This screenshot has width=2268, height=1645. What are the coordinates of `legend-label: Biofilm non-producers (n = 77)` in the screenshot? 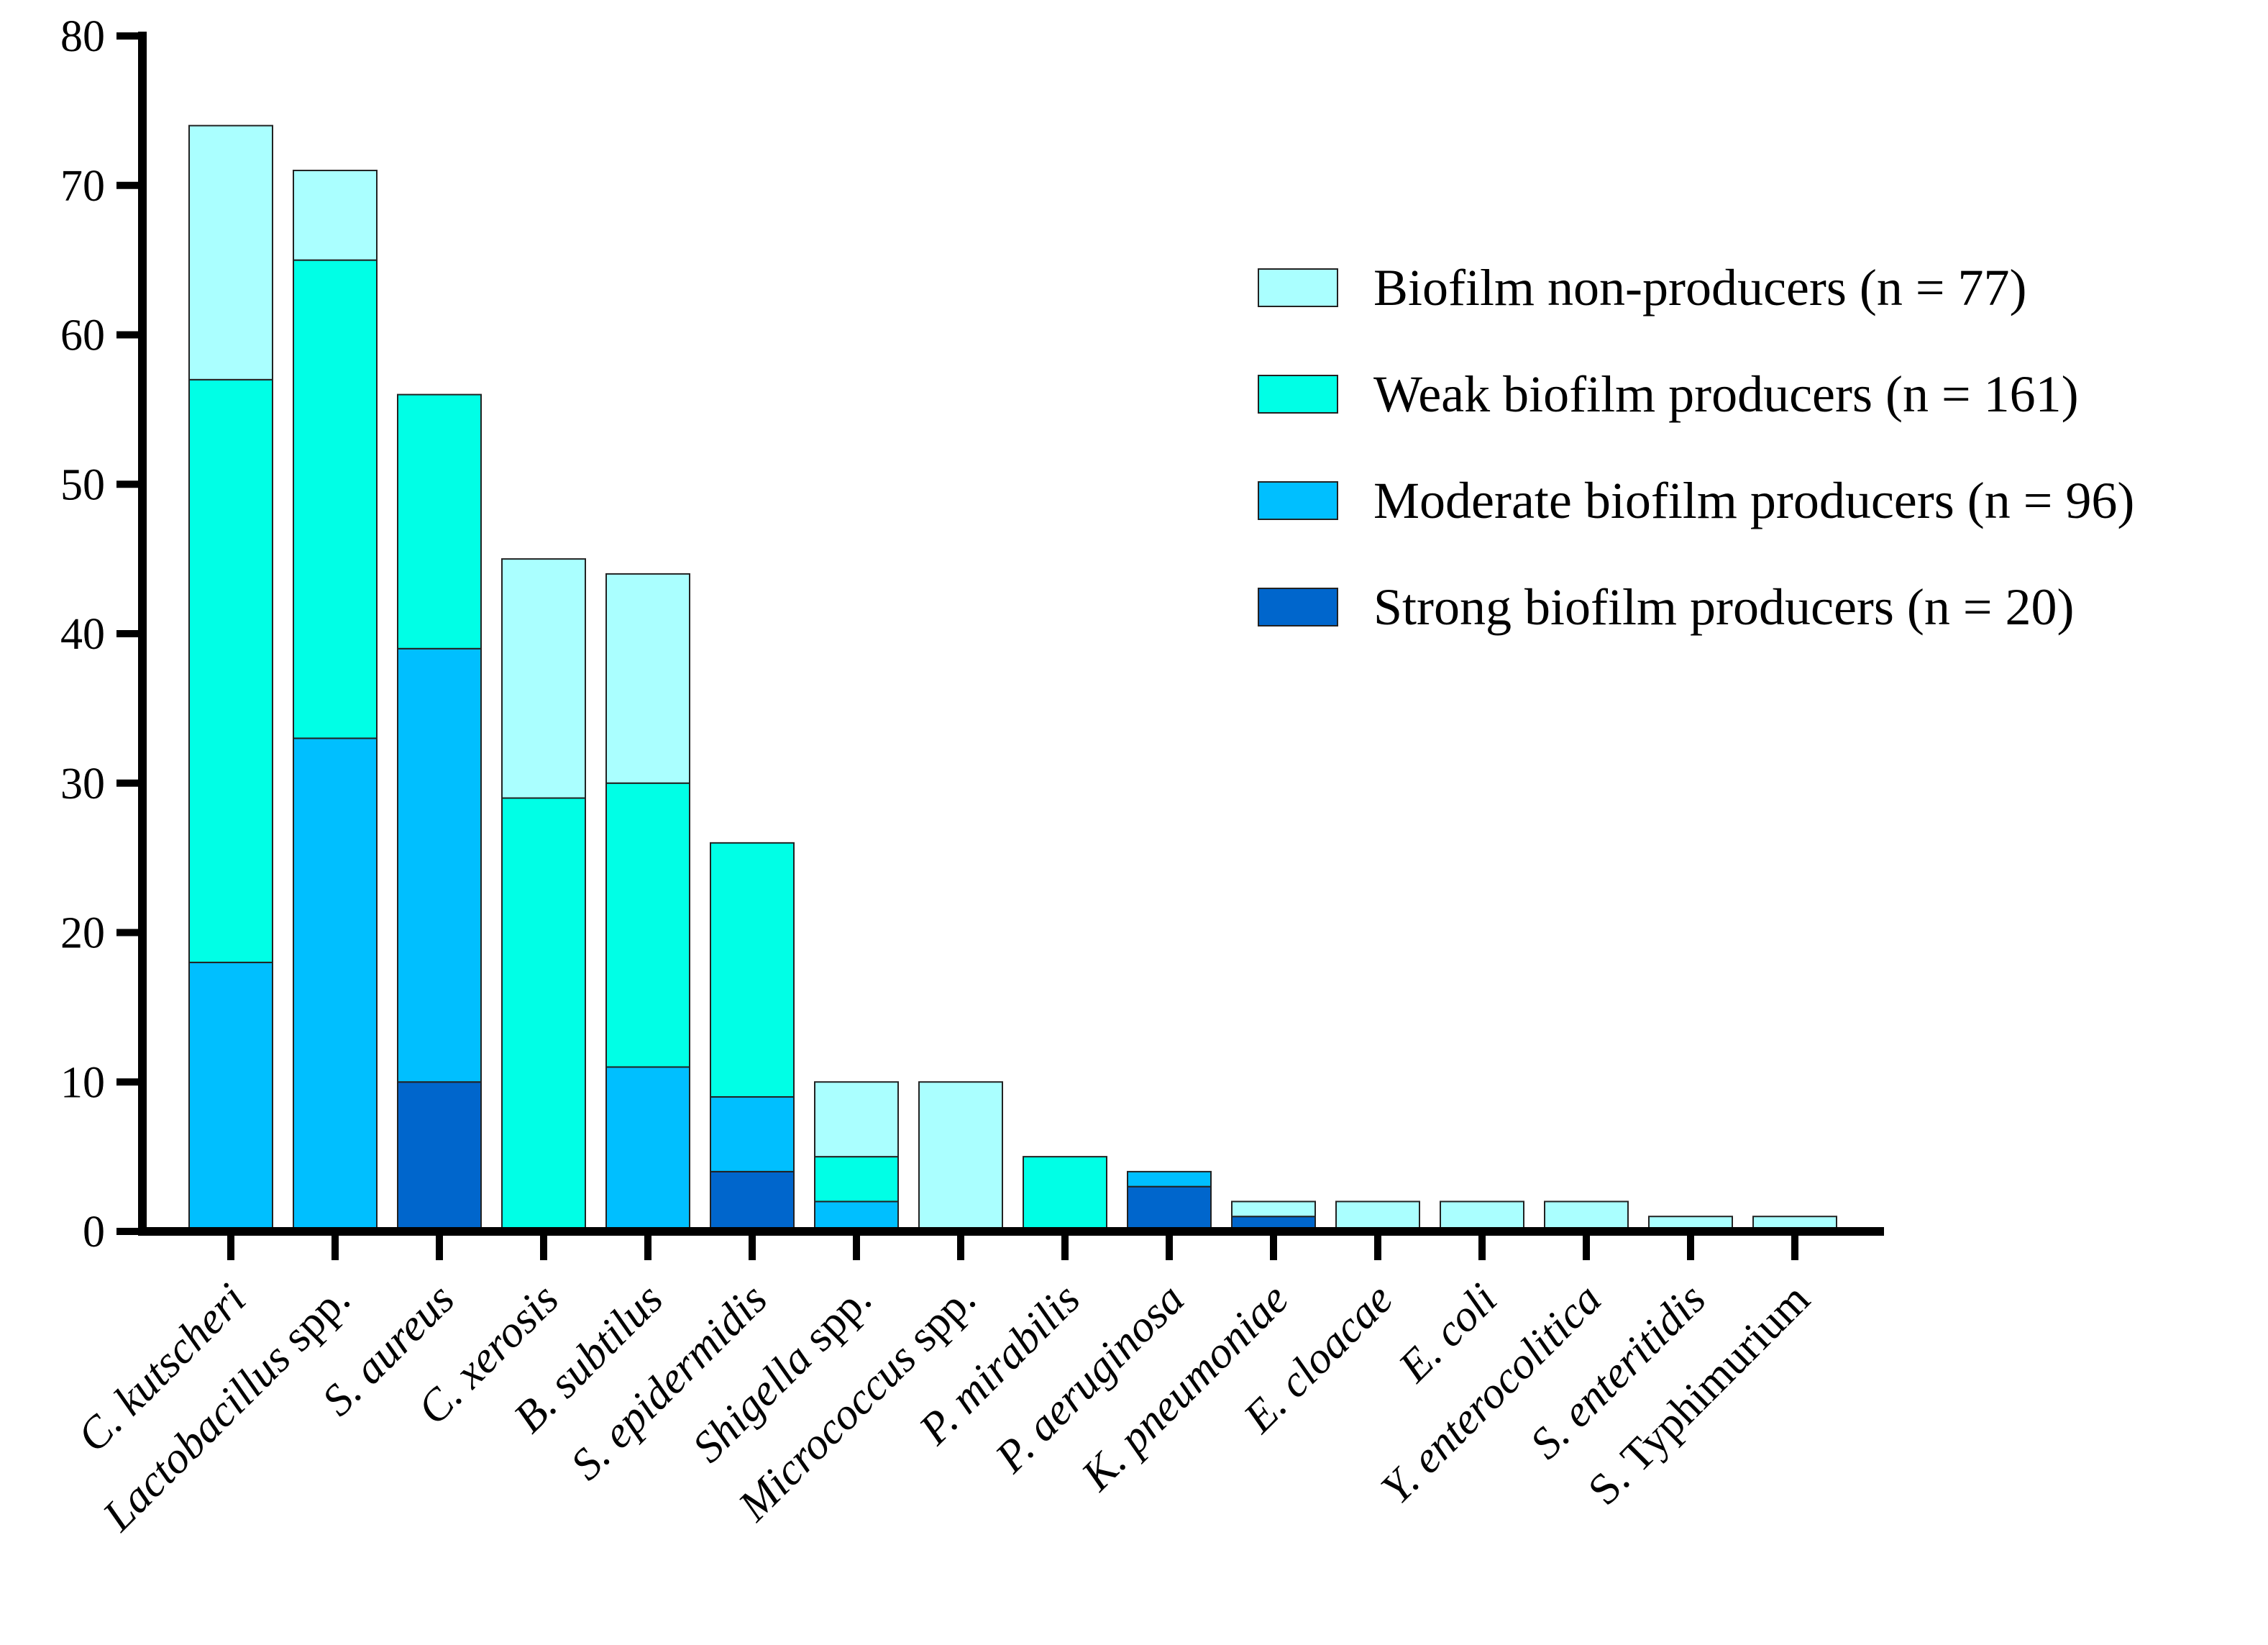 It's located at (1699, 287).